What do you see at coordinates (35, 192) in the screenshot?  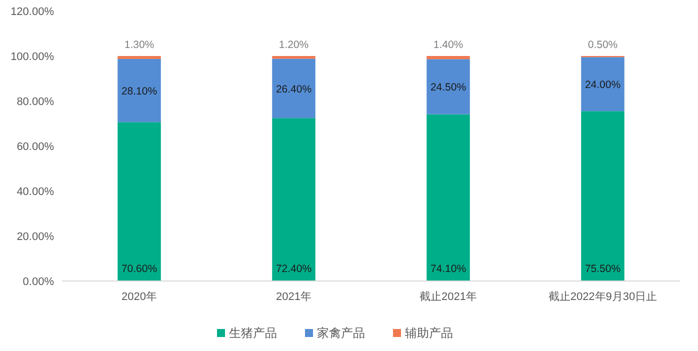 I see `y-tick-label: 40.00%` at bounding box center [35, 192].